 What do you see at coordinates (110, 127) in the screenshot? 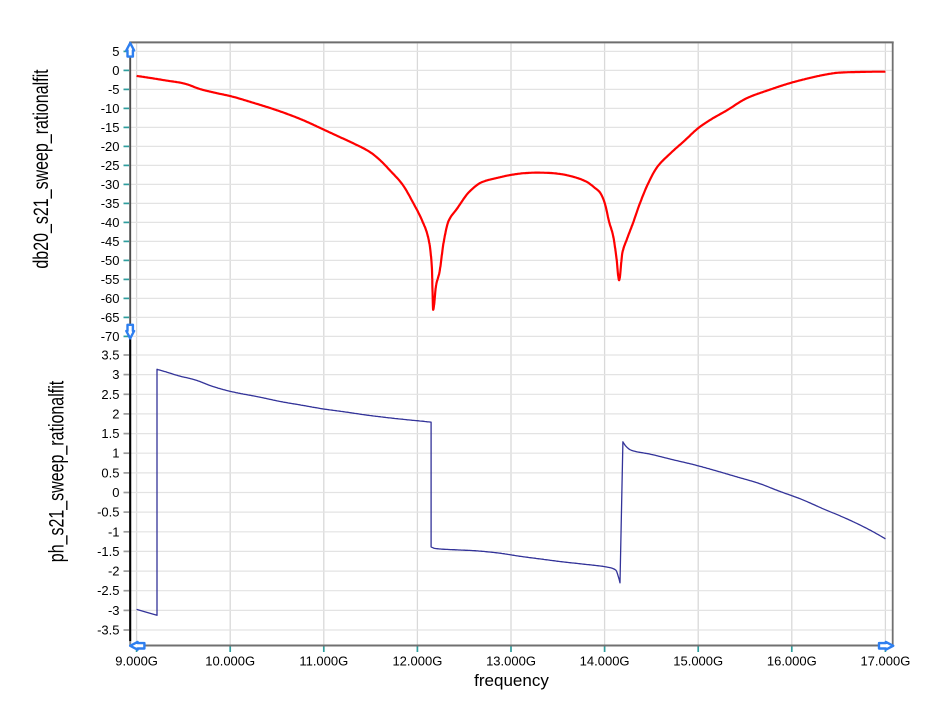
I see `svg-text: -15` at bounding box center [110, 127].